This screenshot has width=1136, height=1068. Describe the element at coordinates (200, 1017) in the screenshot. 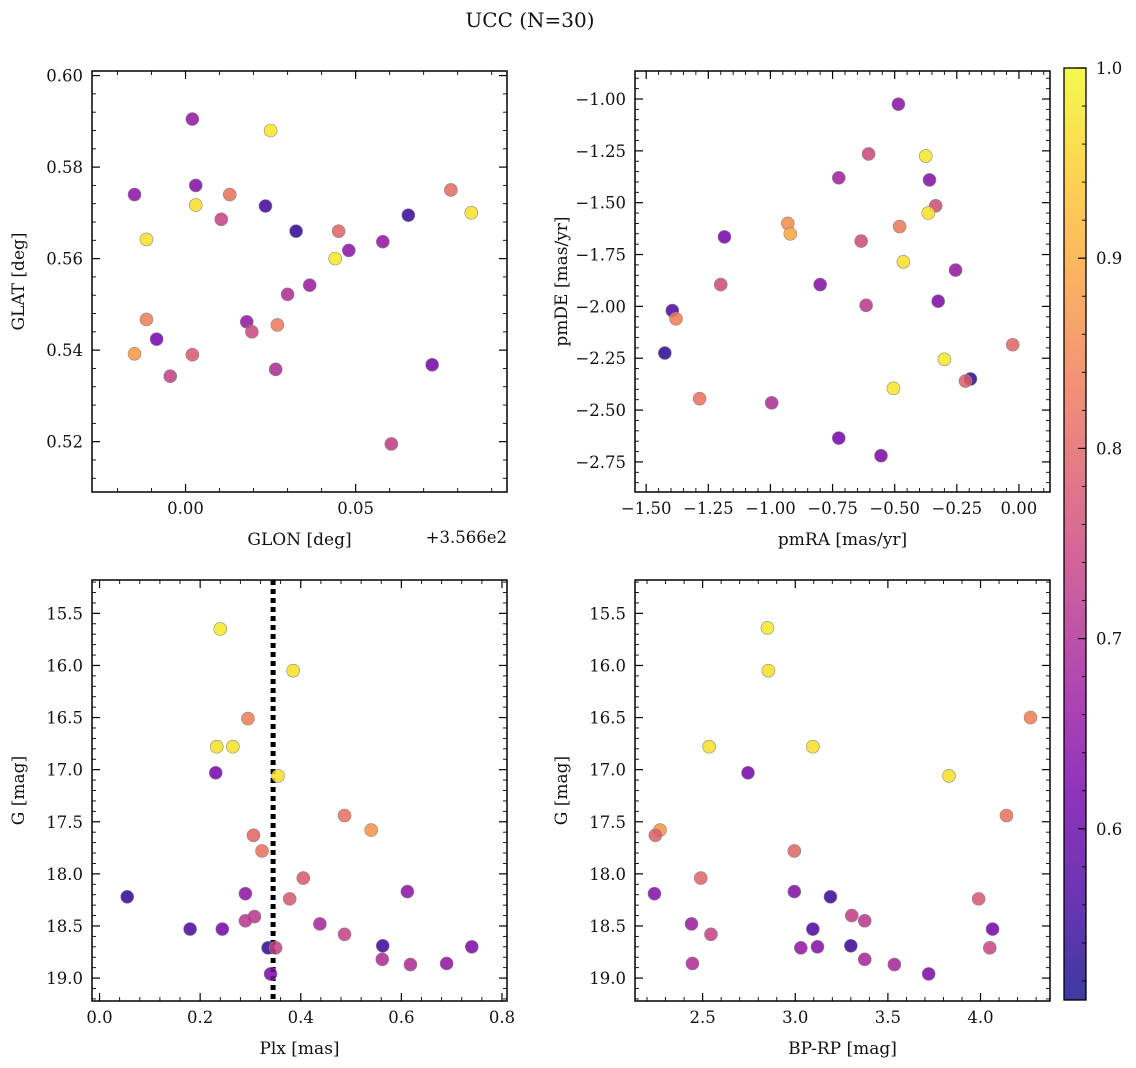

I see `panel-2-x-tick-label: 0.2` at that location.